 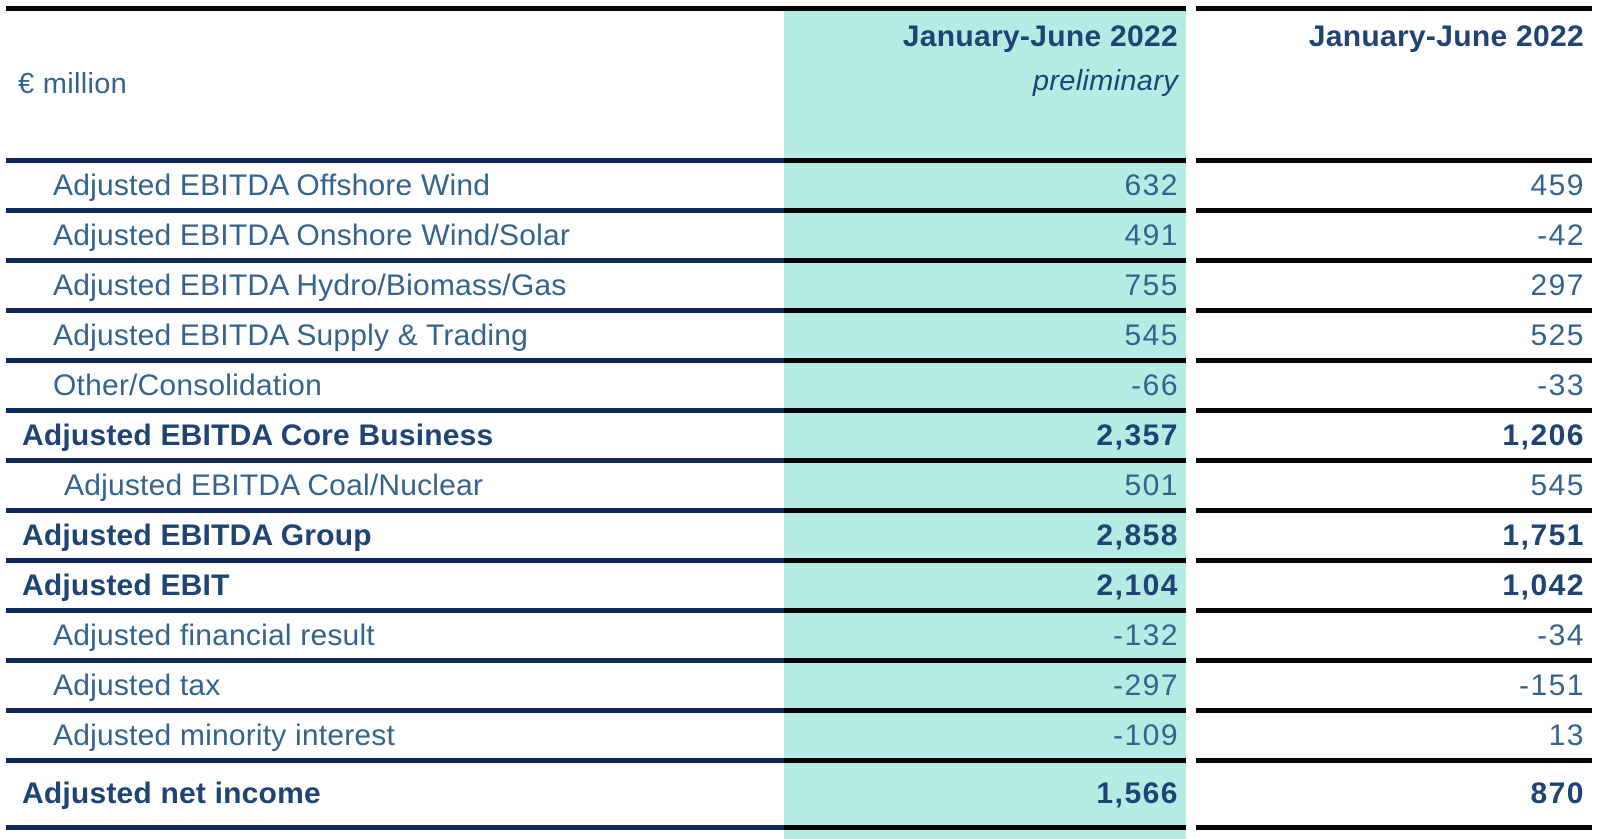 What do you see at coordinates (985, 338) in the screenshot?
I see `row-value-preliminary-cell: 545` at bounding box center [985, 338].